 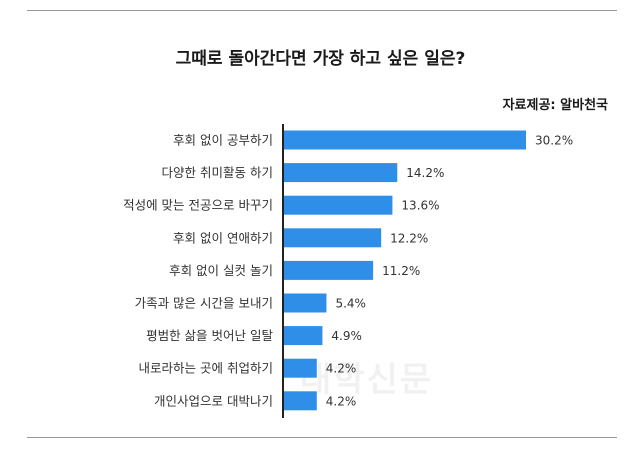 I want to click on top-rule, so click(x=322, y=10).